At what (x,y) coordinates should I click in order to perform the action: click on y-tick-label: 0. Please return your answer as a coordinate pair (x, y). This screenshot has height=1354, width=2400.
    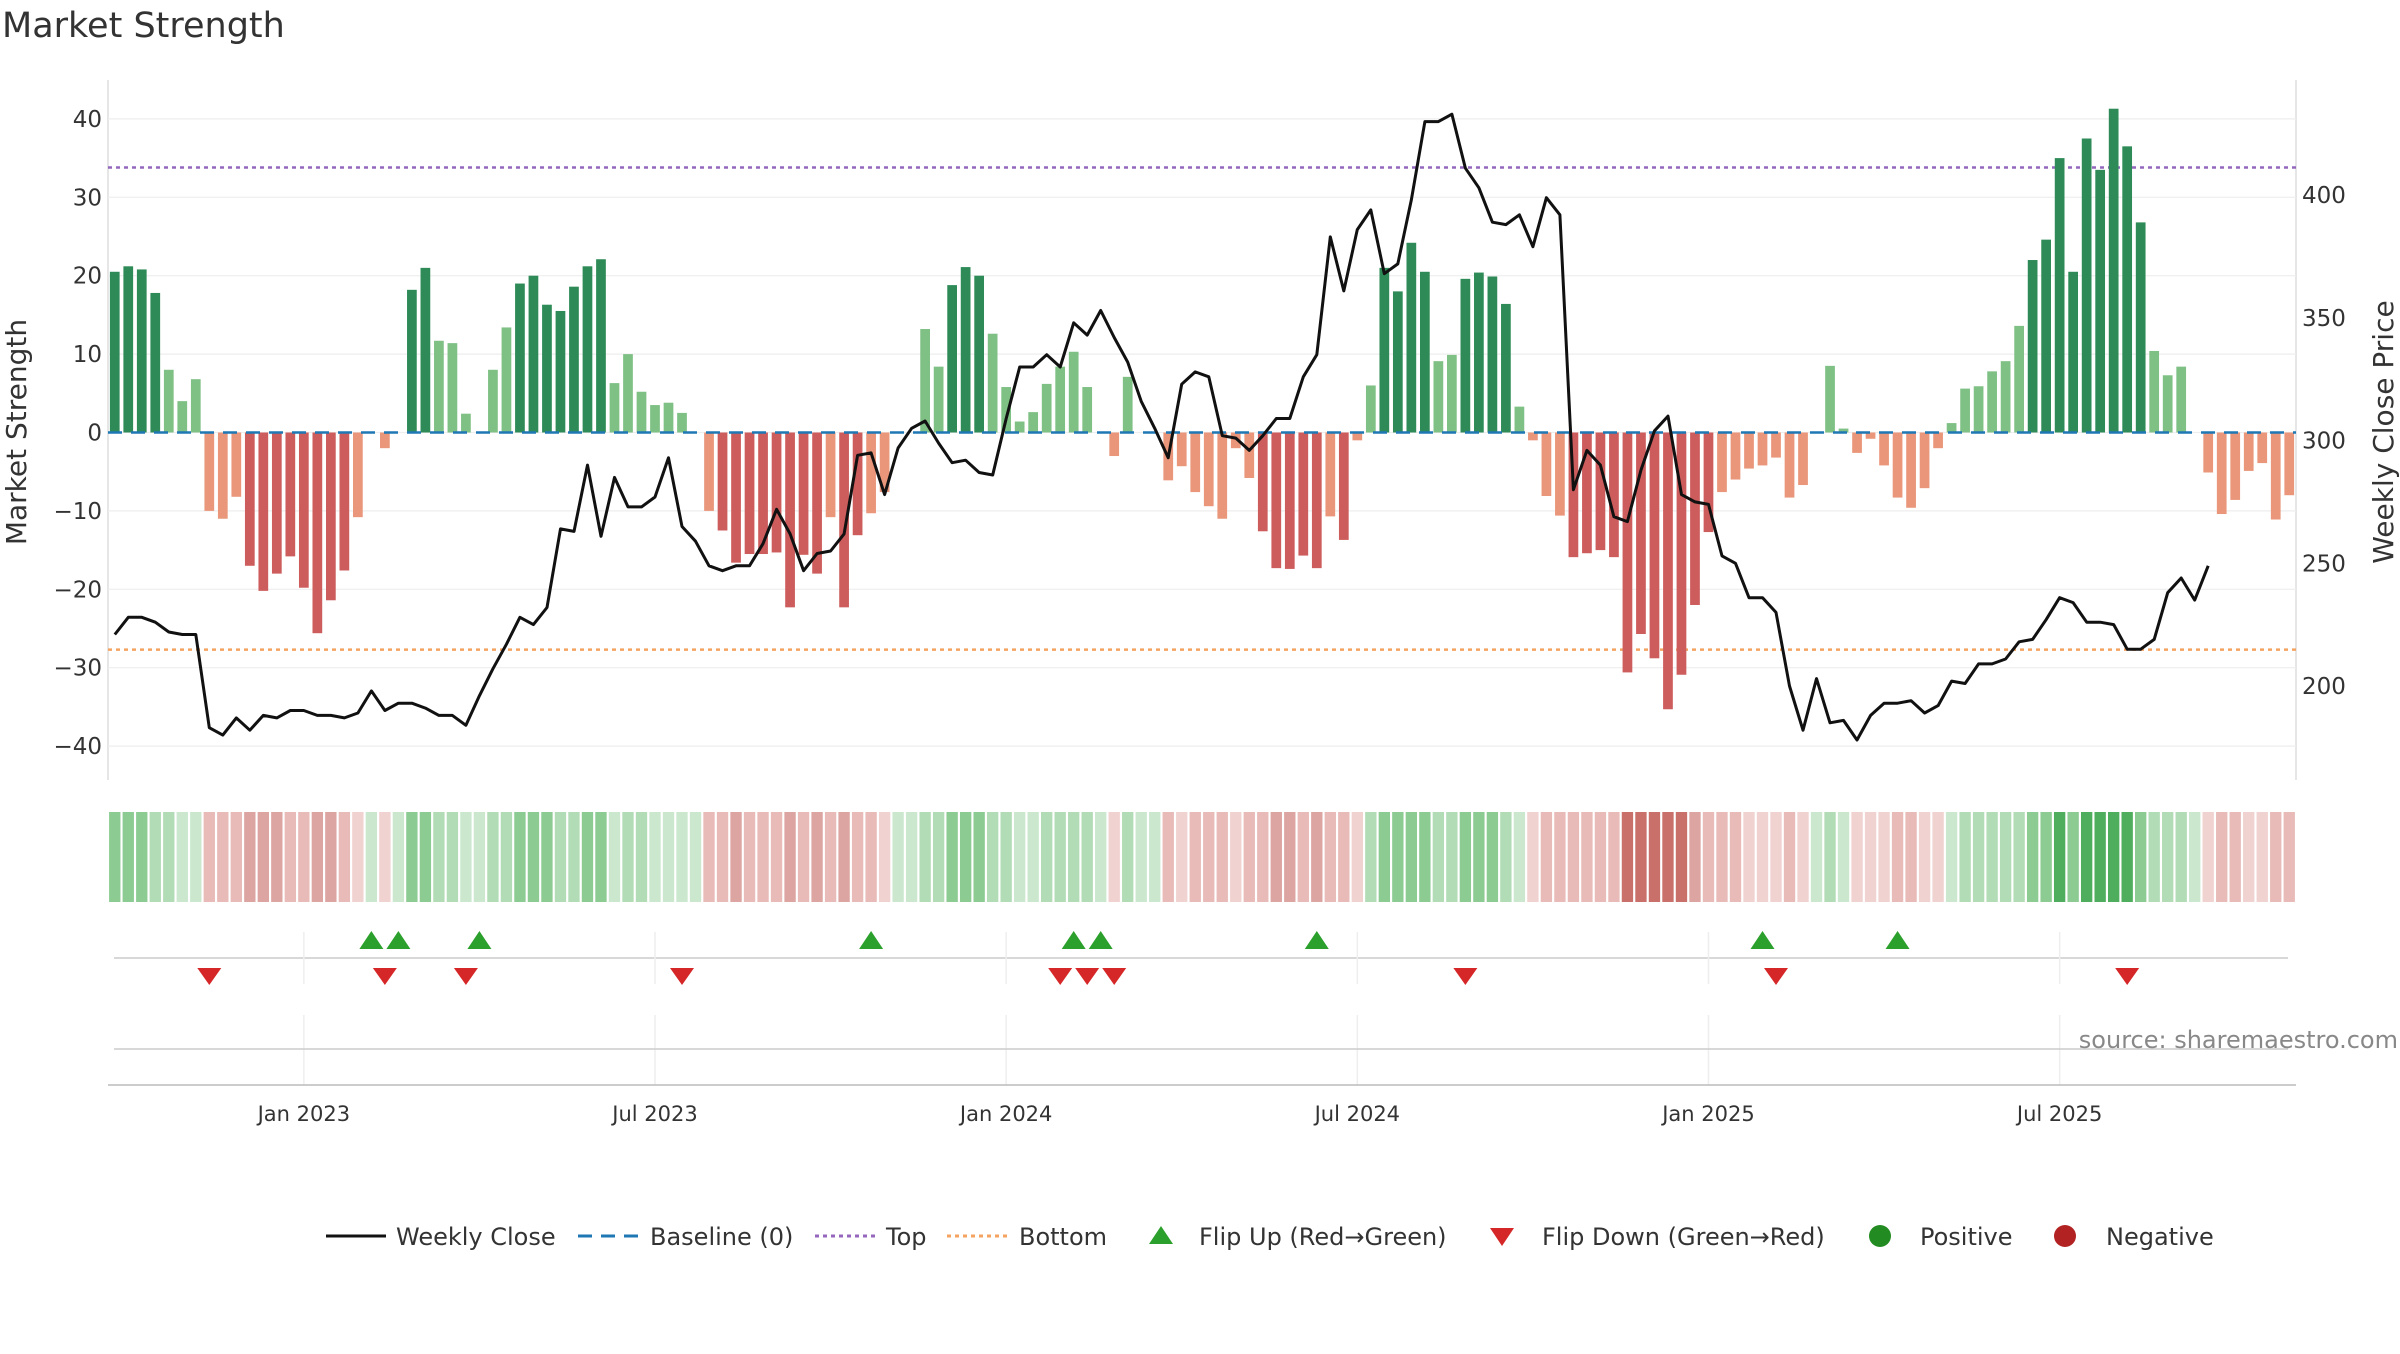
    Looking at the image, I should click on (94, 434).